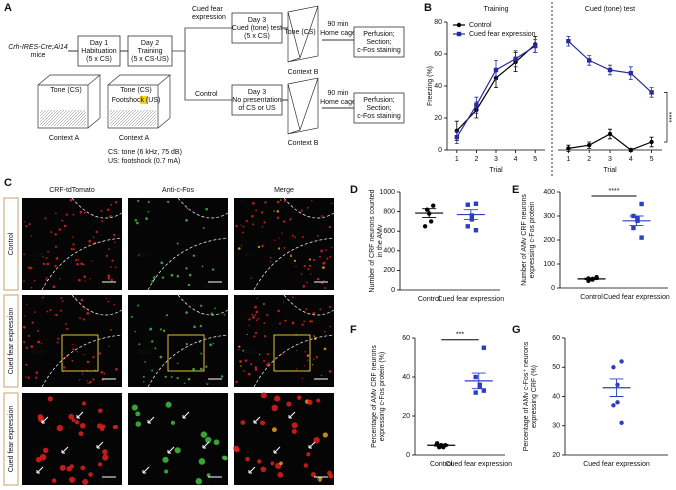  Describe the element at coordinates (429, 299) in the screenshot. I see `x-tick-label: Control` at that location.